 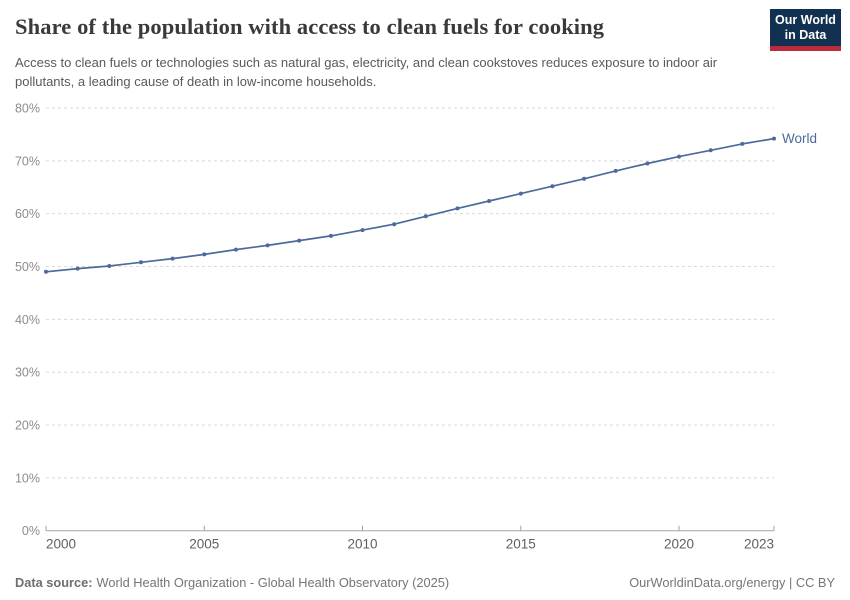 What do you see at coordinates (805, 34) in the screenshot?
I see `owid-logo-line2: in Data` at bounding box center [805, 34].